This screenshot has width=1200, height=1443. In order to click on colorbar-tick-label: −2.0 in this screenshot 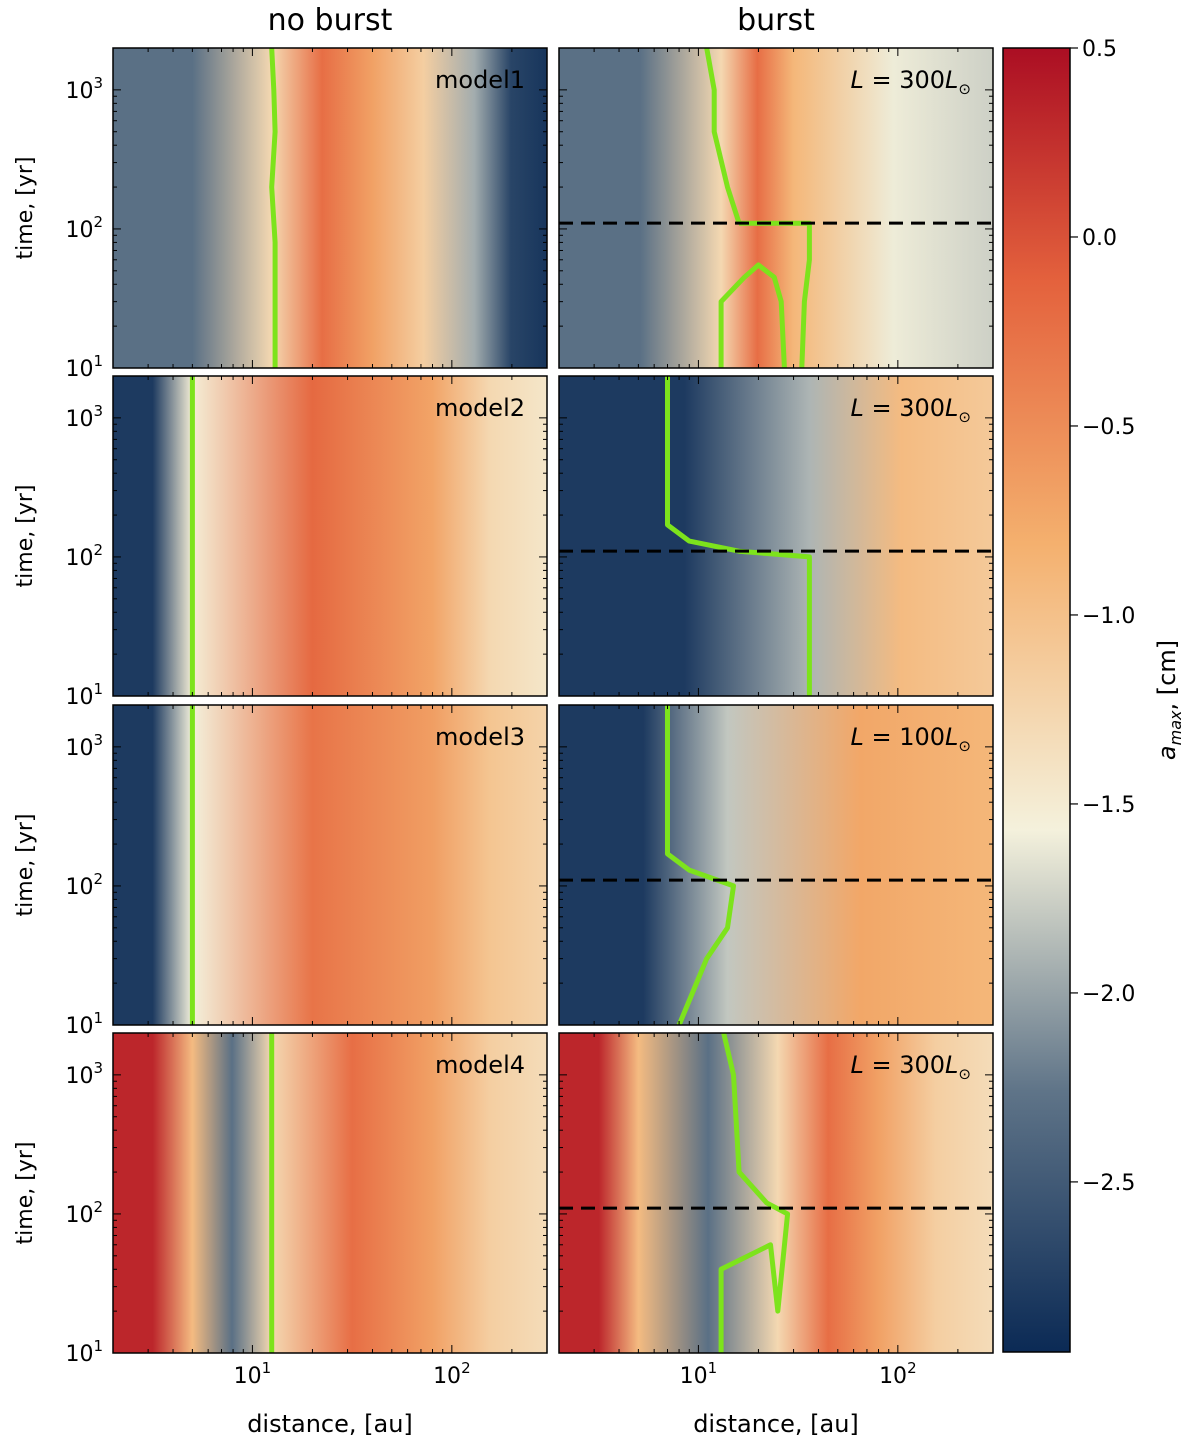, I will do `click(1108, 994)`.